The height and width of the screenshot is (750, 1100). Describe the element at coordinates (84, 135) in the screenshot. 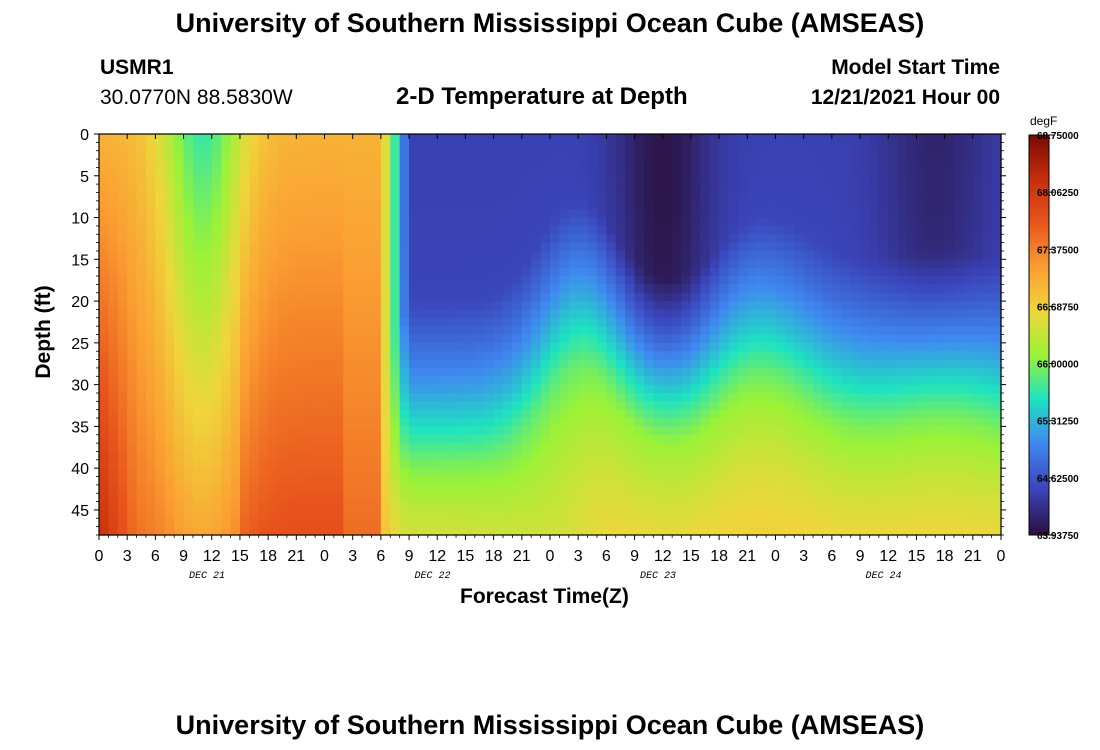

I see `y-tick-label: 0` at that location.